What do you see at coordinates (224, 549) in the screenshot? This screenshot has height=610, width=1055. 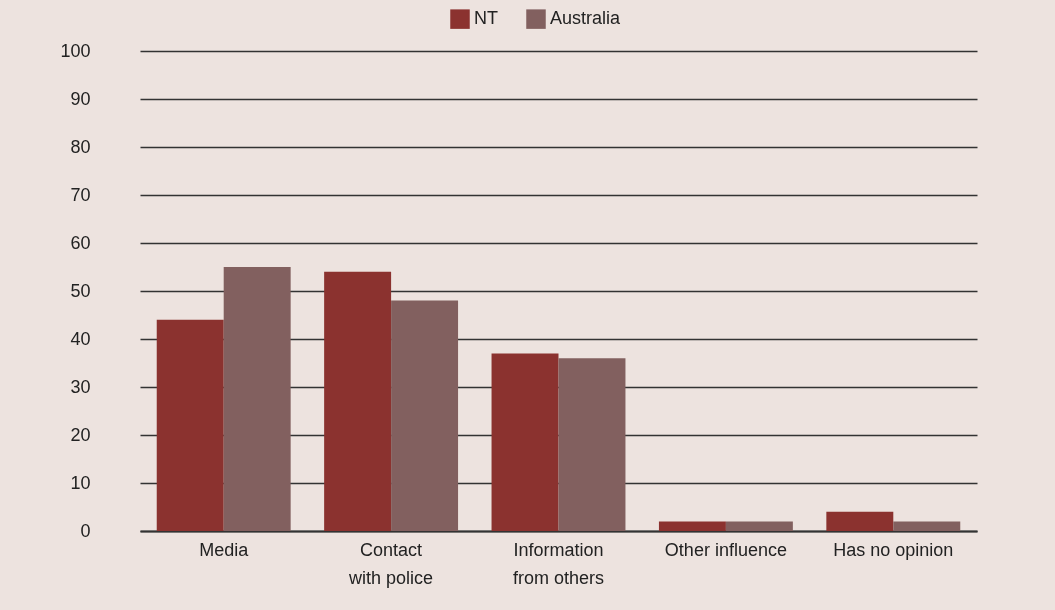 I see `x-tick-label: Media` at bounding box center [224, 549].